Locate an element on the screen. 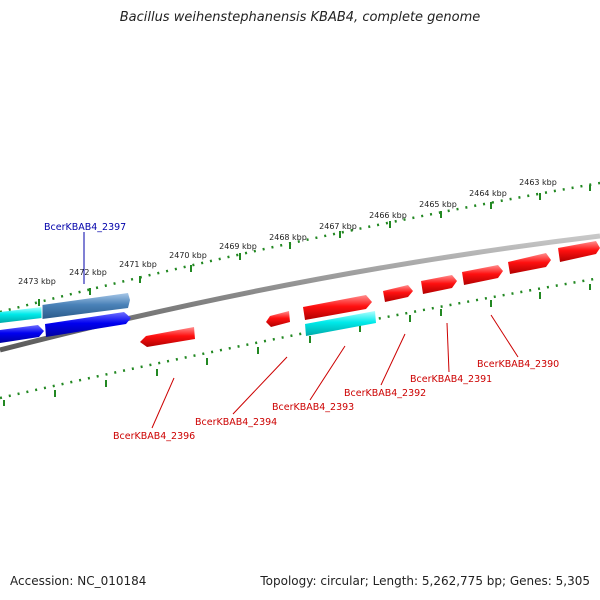 Image resolution: width=600 pixels, height=600 pixels. gene-label: BcerKBAB4_2390 is located at coordinates (518, 364).